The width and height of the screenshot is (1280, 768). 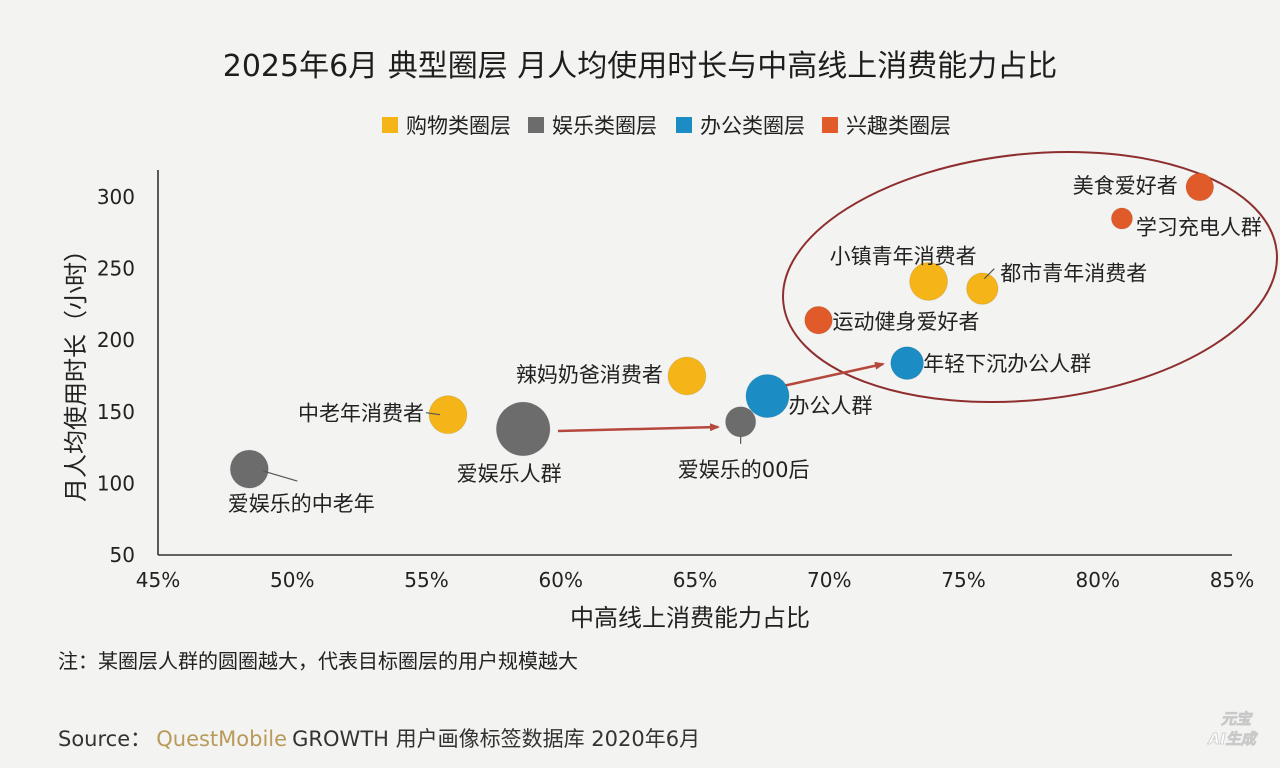 I want to click on point-label: 爱娱乐人群, so click(x=509, y=474).